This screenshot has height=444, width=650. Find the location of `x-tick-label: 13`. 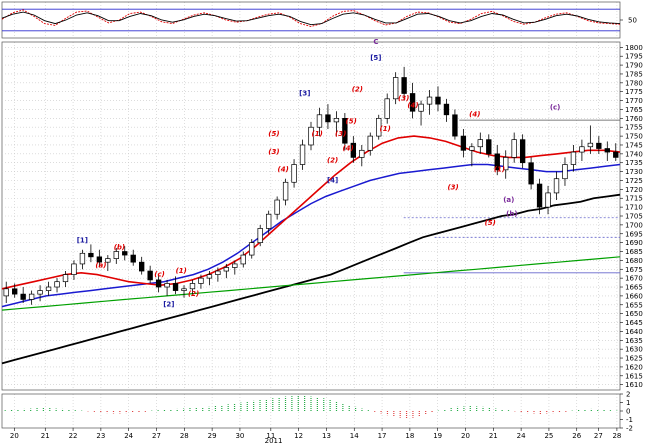

x-tick-label: 13 is located at coordinates (326, 436).